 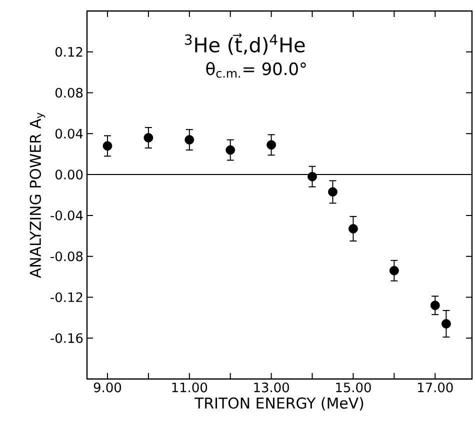 I want to click on x-axis-title: TRITON ENERGY (MeV), so click(x=279, y=403).